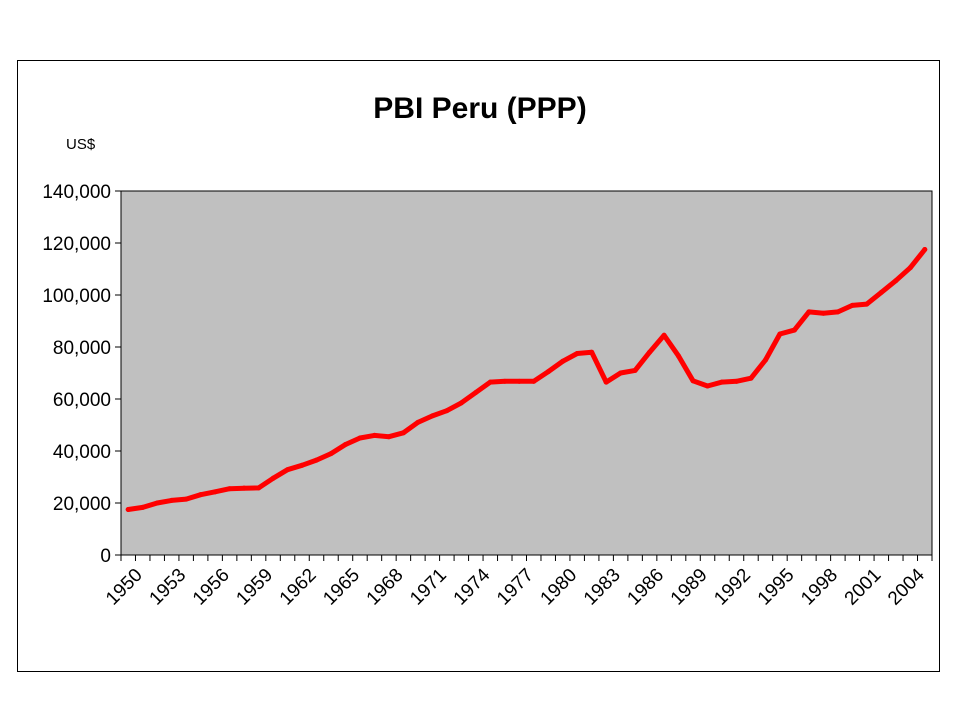  I want to click on x-tick-label: 2004, so click(906, 586).